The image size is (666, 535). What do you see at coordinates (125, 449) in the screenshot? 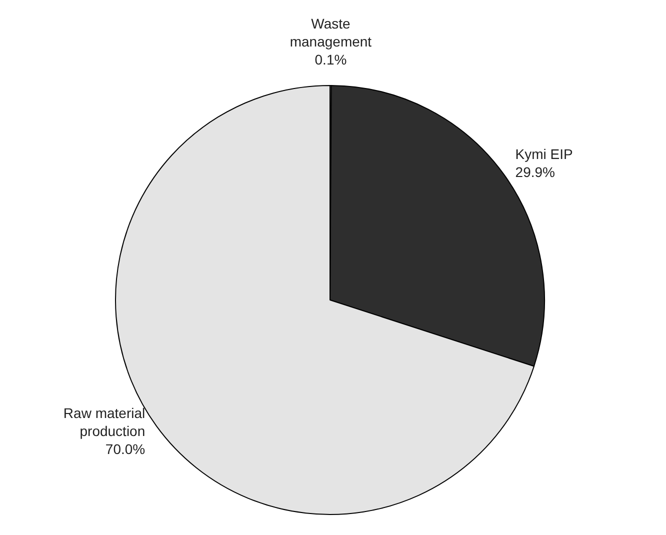
I see `data-label: 70.0%` at bounding box center [125, 449].